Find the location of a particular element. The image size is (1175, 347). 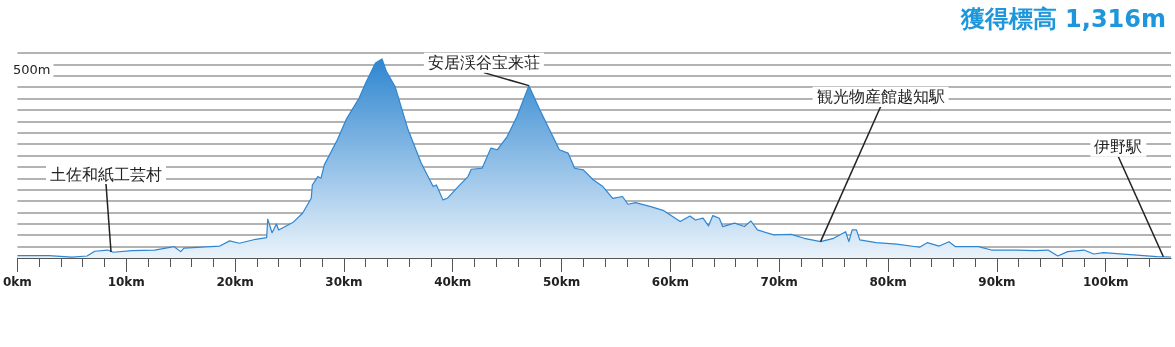

annotation: 伊野駅 is located at coordinates (1118, 147).